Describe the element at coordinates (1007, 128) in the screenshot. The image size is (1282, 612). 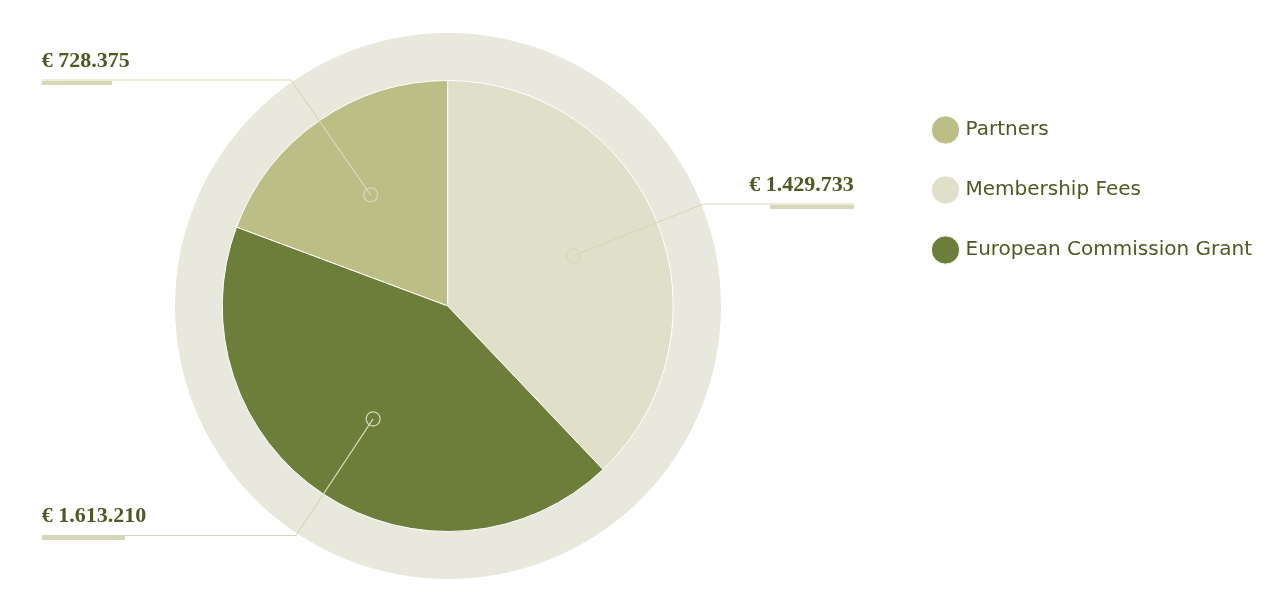
I see `legend-label: Partners` at that location.